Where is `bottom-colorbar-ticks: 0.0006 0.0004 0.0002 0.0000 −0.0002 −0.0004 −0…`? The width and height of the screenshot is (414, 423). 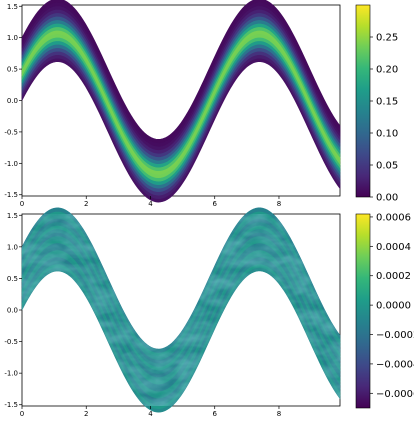
bottom-colorbar-ticks: 0.0006 0.0004 0.0002 0.0000 −0.0002 −0.0004 −0… is located at coordinates (392, 306).